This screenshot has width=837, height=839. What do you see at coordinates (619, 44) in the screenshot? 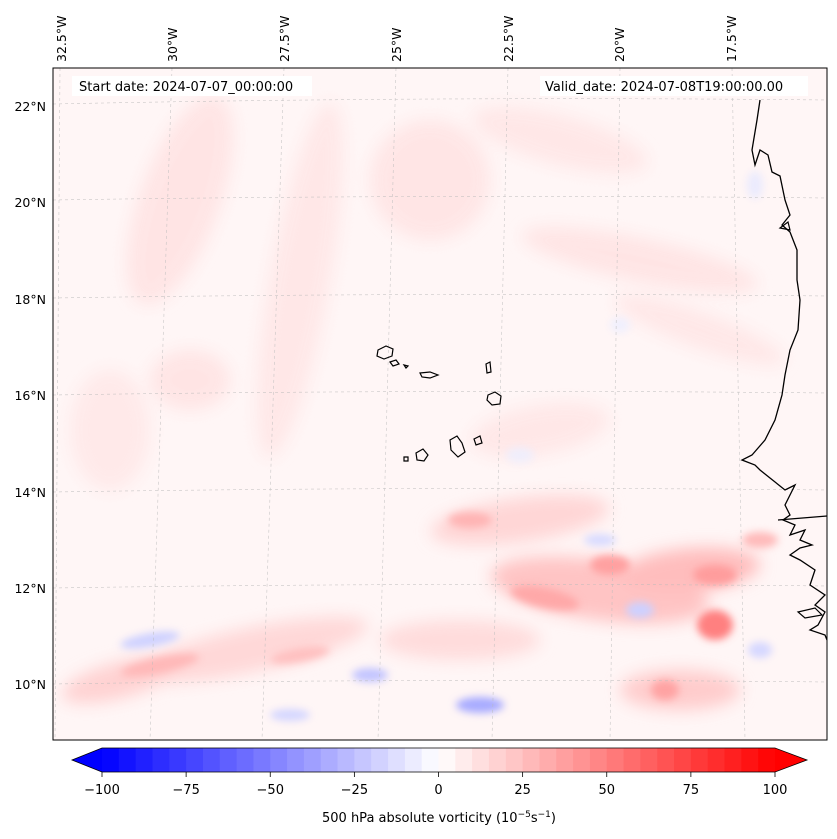
I see `lon-label: 20°W` at bounding box center [619, 44].